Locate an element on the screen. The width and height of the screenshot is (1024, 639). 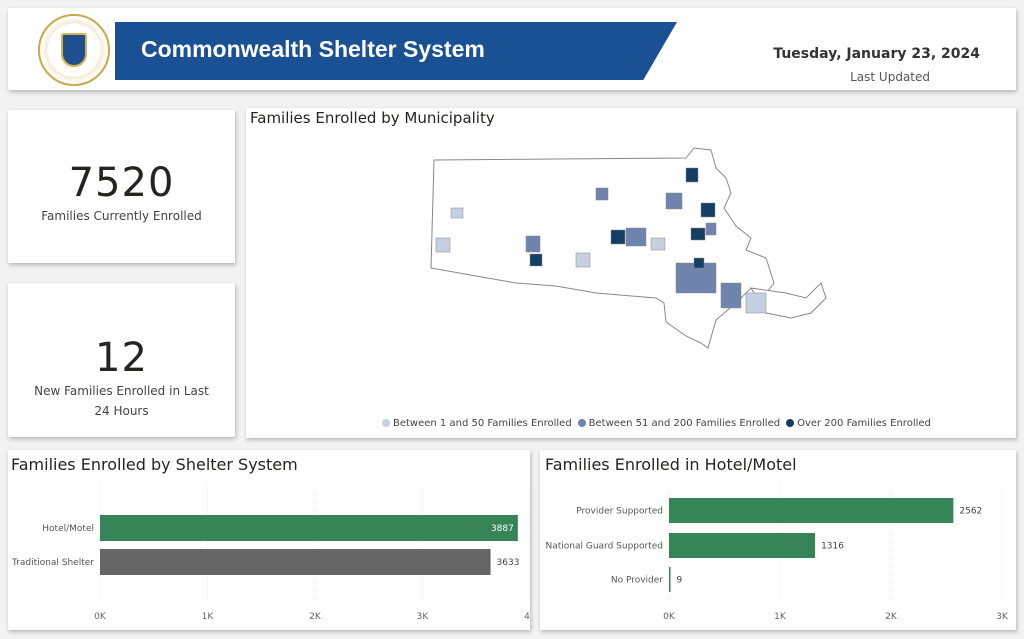
data-label: 3633 is located at coordinates (508, 563).